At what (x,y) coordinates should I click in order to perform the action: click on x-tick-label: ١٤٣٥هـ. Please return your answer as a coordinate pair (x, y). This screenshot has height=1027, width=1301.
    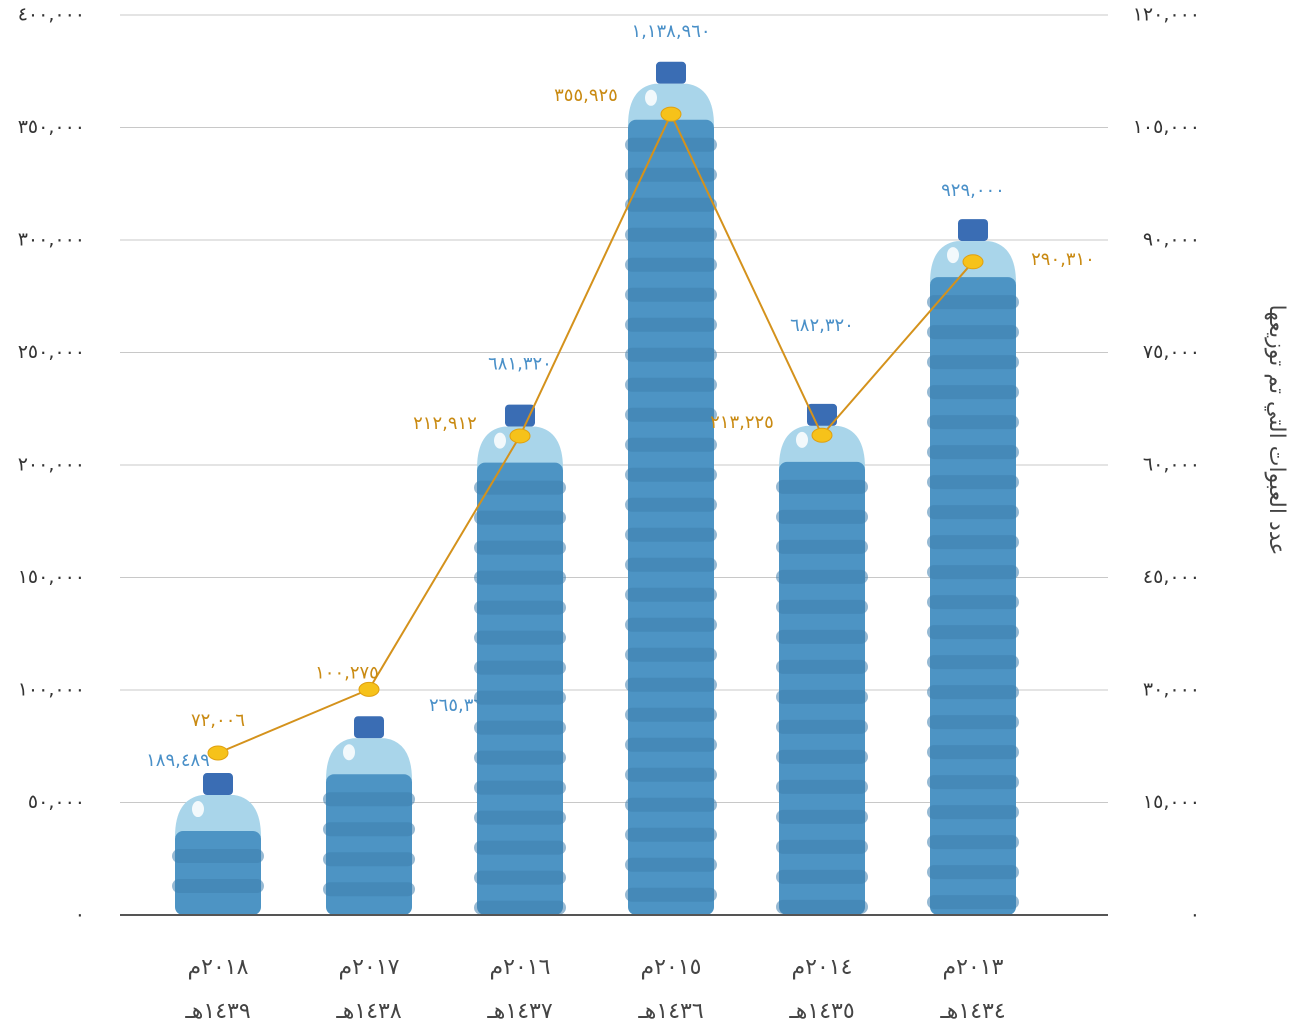
    Looking at the image, I should click on (821, 1011).